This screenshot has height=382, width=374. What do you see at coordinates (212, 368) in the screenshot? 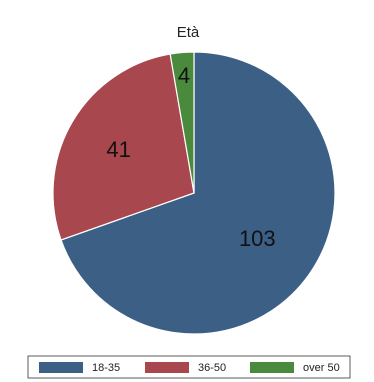
I see `legend-label-36-50: 36-50` at bounding box center [212, 368].